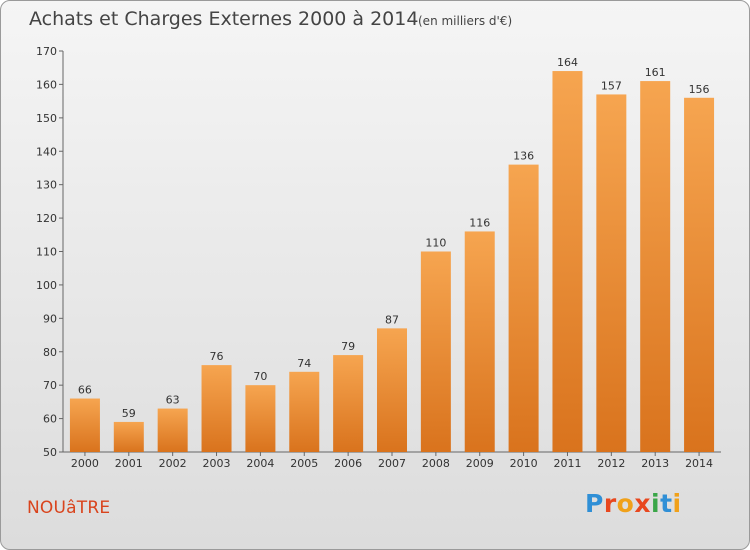 This screenshot has width=750, height=550. What do you see at coordinates (611, 85) in the screenshot?
I see `bar-value-label: 157` at bounding box center [611, 85].